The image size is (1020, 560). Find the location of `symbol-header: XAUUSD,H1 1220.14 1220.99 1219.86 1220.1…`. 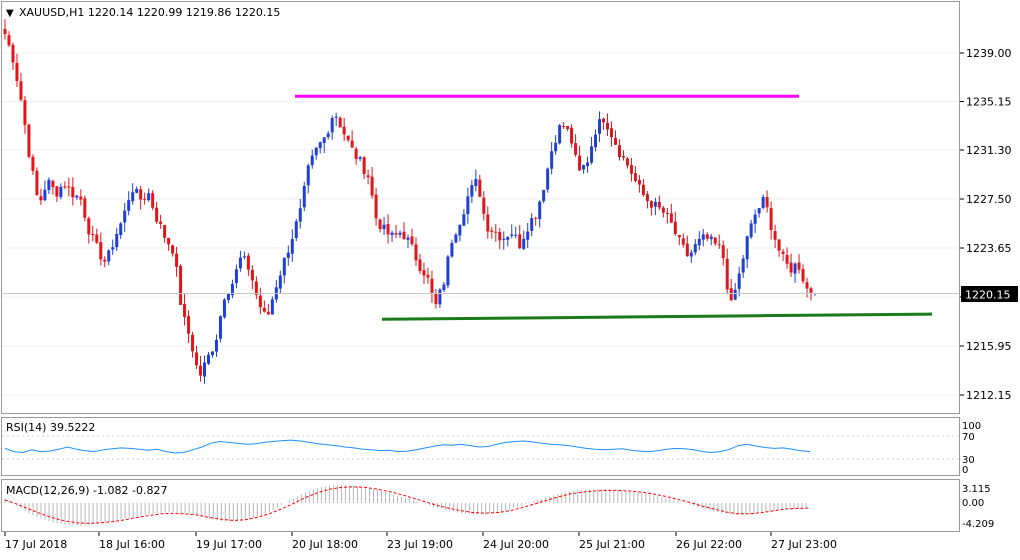

symbol-header: XAUUSD,H1 1220.14 1220.99 1219.86 1220.1… is located at coordinates (149, 12).